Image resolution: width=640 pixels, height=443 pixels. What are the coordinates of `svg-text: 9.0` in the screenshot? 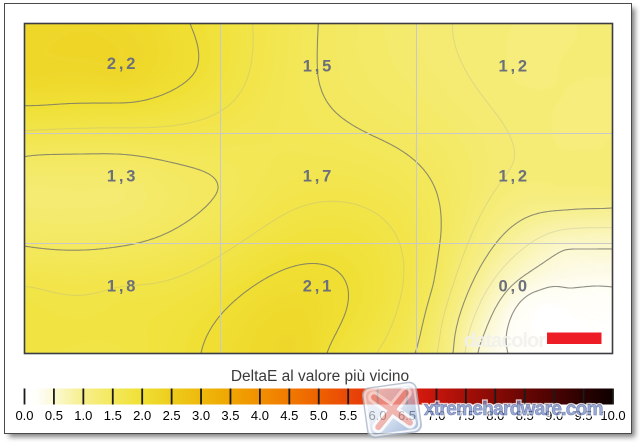 It's located at (554, 415).